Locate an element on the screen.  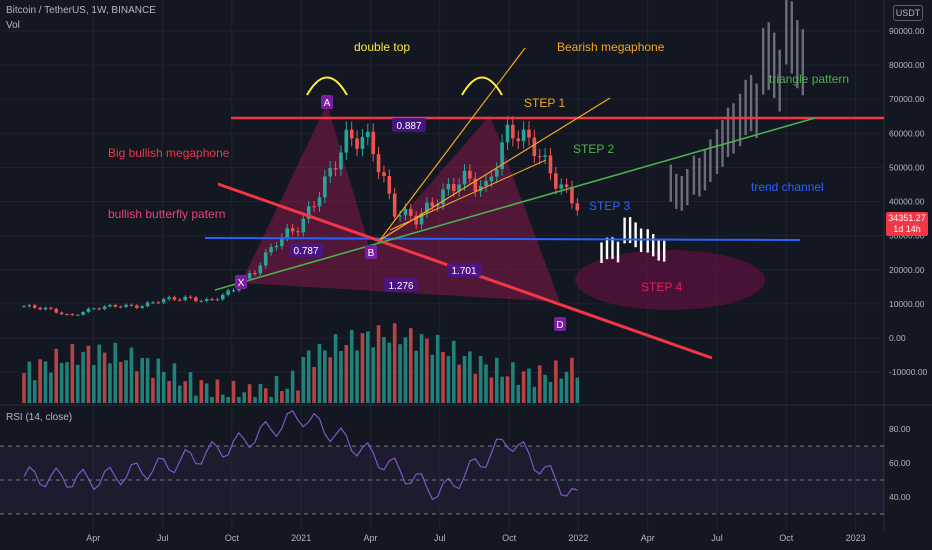
rsi-tick-label: 40.00 is located at coordinates (900, 497).